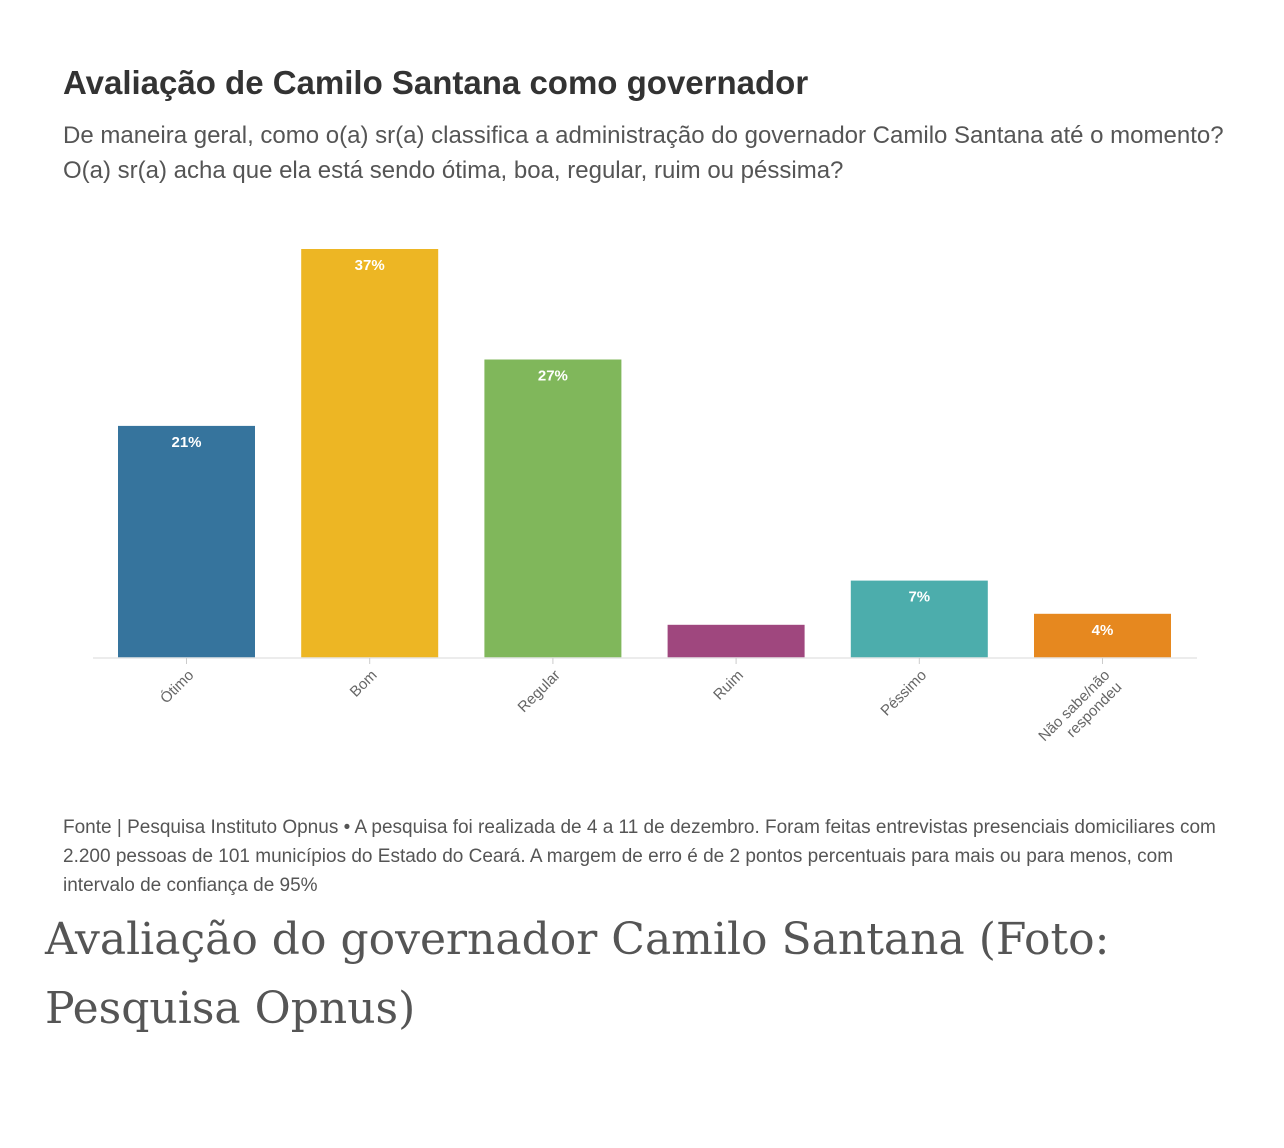  Describe the element at coordinates (370, 453) in the screenshot. I see `bar-bom` at that location.